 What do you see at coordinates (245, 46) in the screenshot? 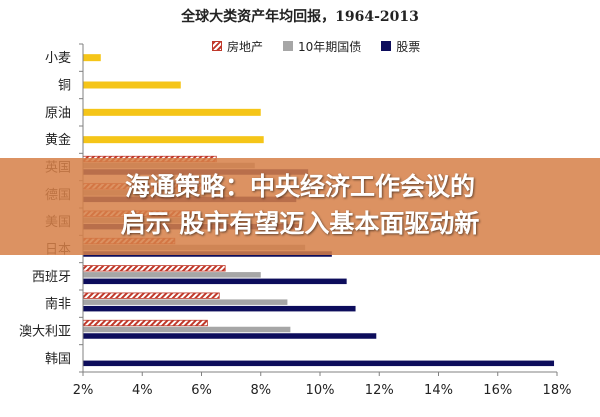
I see `legend-label-real-estate: 房地产` at bounding box center [245, 46].